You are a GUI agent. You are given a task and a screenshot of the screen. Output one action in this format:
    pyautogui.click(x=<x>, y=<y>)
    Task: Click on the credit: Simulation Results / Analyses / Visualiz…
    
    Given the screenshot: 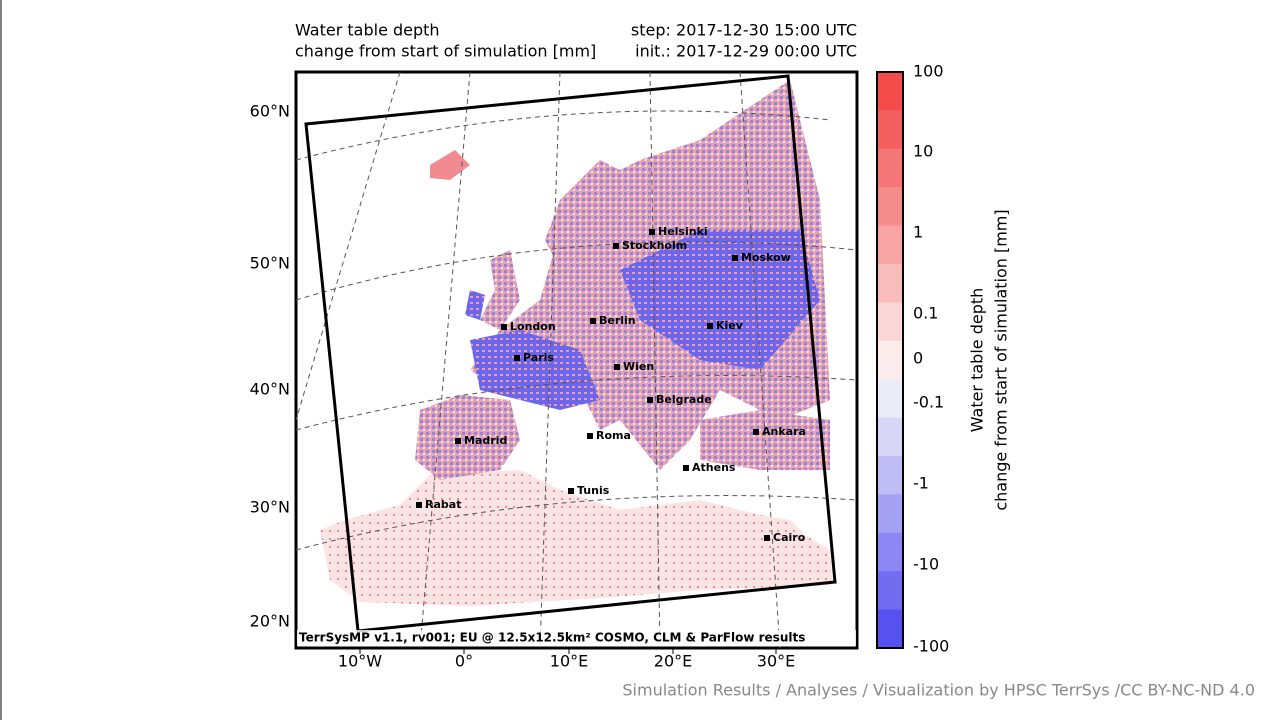 What is the action you would take?
    pyautogui.click(x=938, y=690)
    